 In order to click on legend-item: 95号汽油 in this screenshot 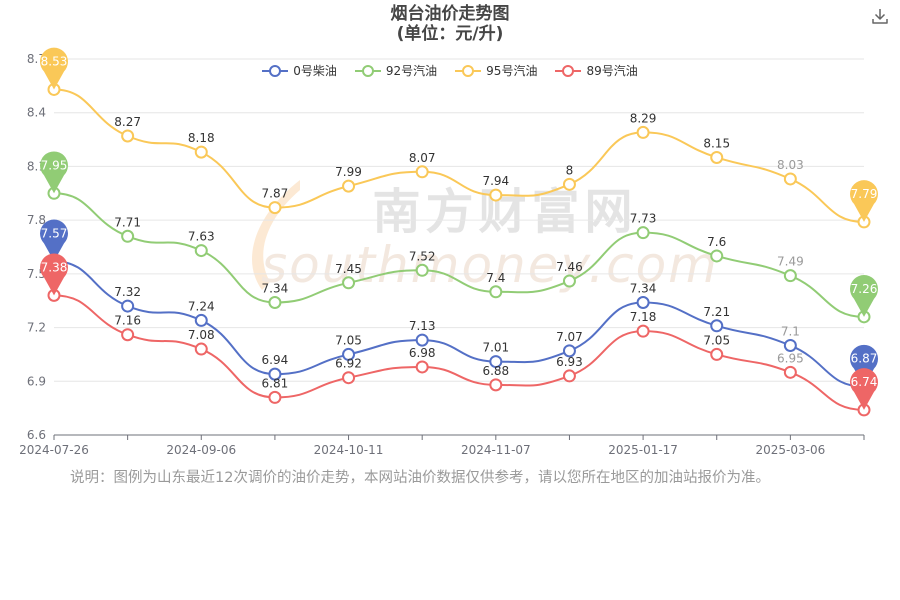, I will do `click(496, 70)`.